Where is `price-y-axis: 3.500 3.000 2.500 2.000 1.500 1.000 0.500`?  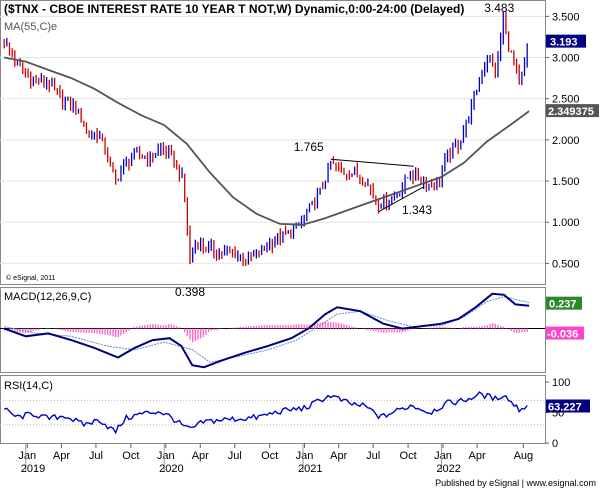
price-y-axis: 3.500 3.000 2.500 2.000 1.500 1.000 0.500 is located at coordinates (562, 140).